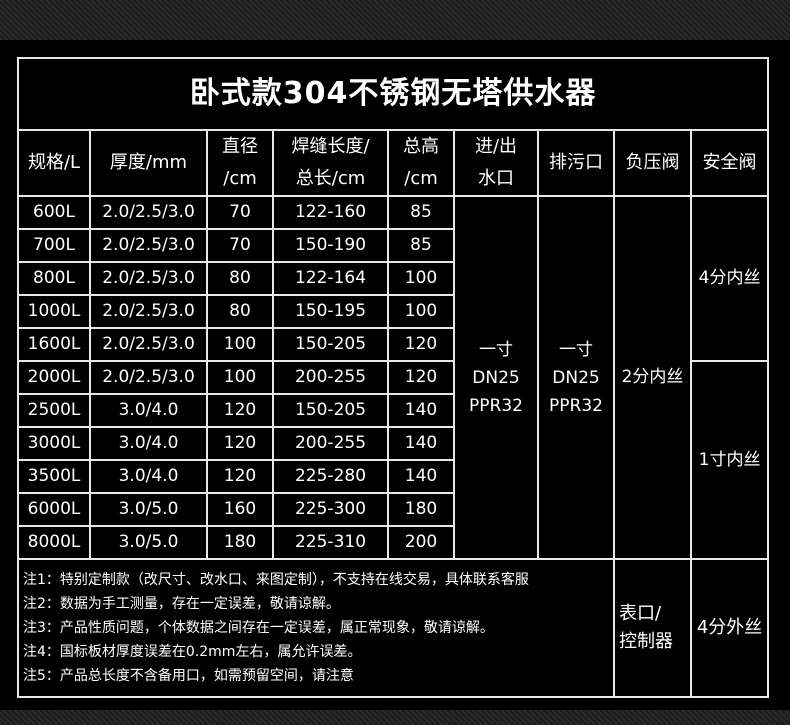 This screenshot has width=790, height=725. What do you see at coordinates (421, 509) in the screenshot?
I see `cell-height: 180` at bounding box center [421, 509].